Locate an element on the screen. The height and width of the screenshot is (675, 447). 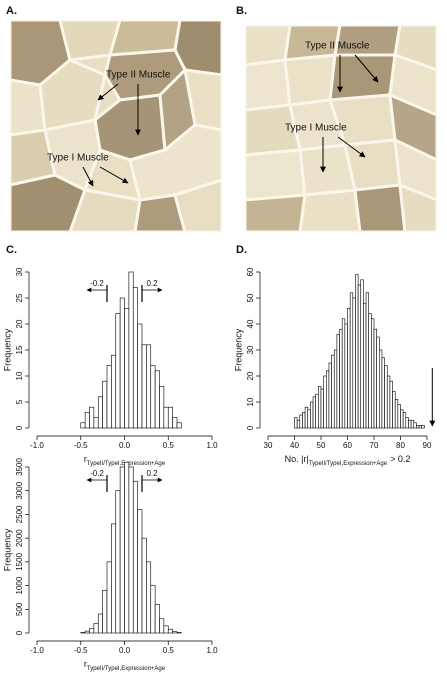
x-tick-label: 70 is located at coordinates (374, 445).